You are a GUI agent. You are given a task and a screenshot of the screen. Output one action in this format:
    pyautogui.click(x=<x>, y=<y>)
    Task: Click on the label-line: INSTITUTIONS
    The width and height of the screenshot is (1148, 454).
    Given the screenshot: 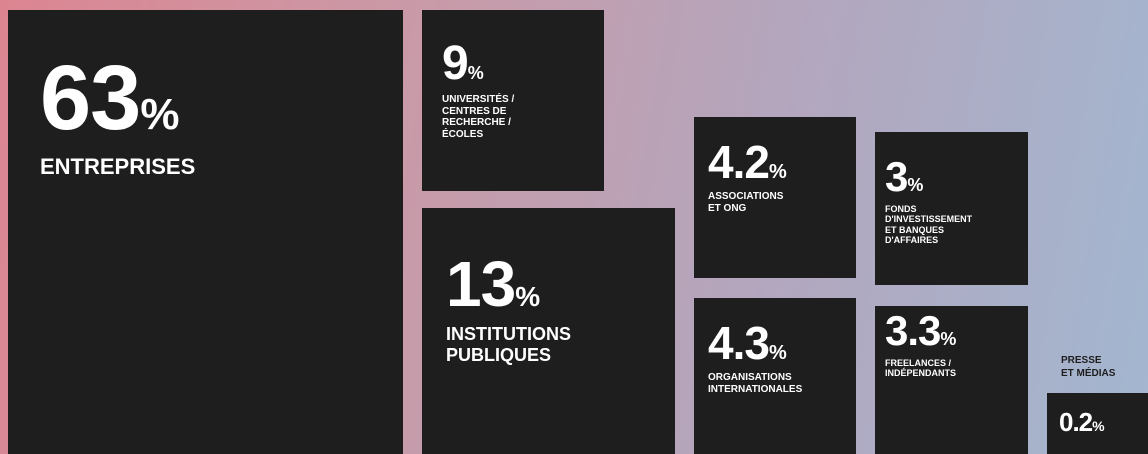 What is the action you would take?
    pyautogui.click(x=508, y=334)
    